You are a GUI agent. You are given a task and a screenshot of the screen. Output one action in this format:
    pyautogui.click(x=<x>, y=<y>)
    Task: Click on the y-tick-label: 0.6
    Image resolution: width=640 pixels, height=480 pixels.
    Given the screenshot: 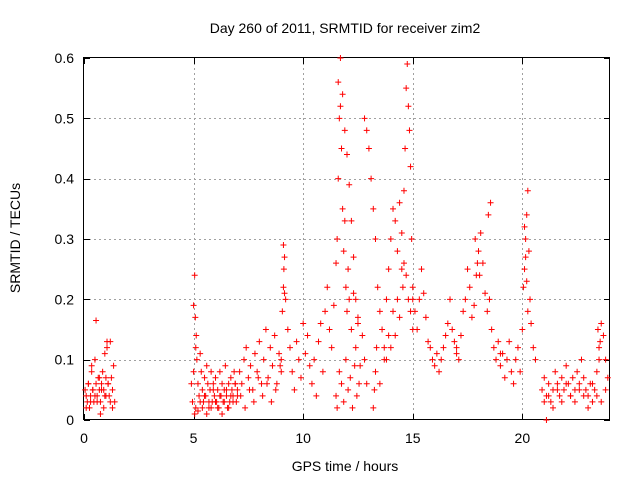 What is the action you would take?
    pyautogui.click(x=65, y=58)
    